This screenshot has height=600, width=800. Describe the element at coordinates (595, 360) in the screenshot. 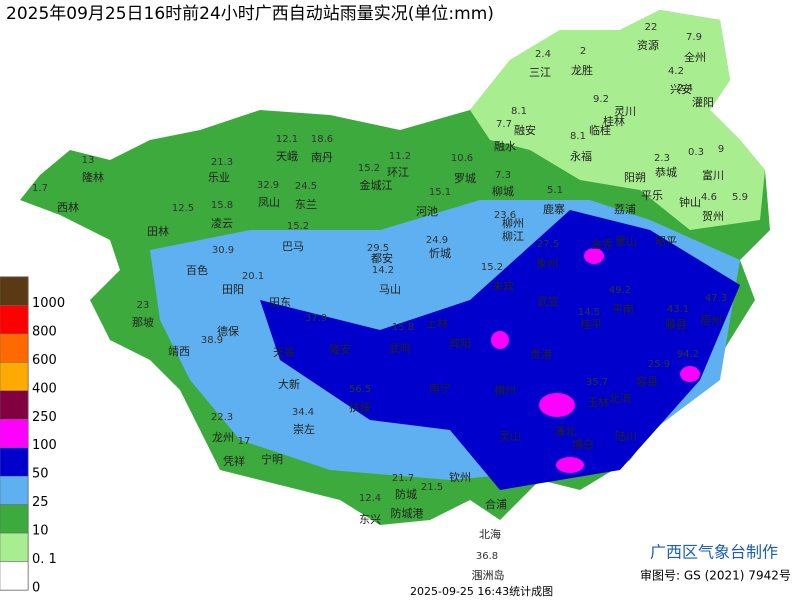

I see `extreme-rain-spots` at that location.